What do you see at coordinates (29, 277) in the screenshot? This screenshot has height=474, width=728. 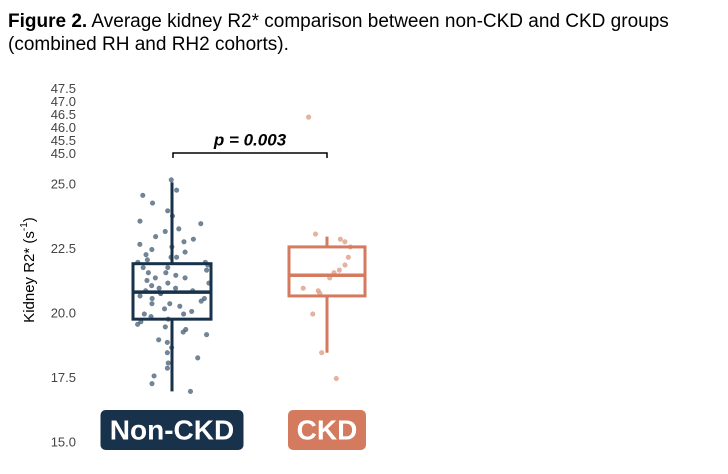 I see `y-label-text: Kidney R2* (s` at bounding box center [29, 277].